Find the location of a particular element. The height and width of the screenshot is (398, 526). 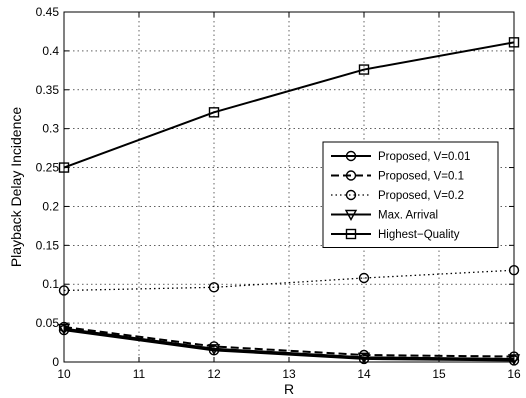

y-axis-label: Playback Delay Incidence is located at coordinates (16, 187).